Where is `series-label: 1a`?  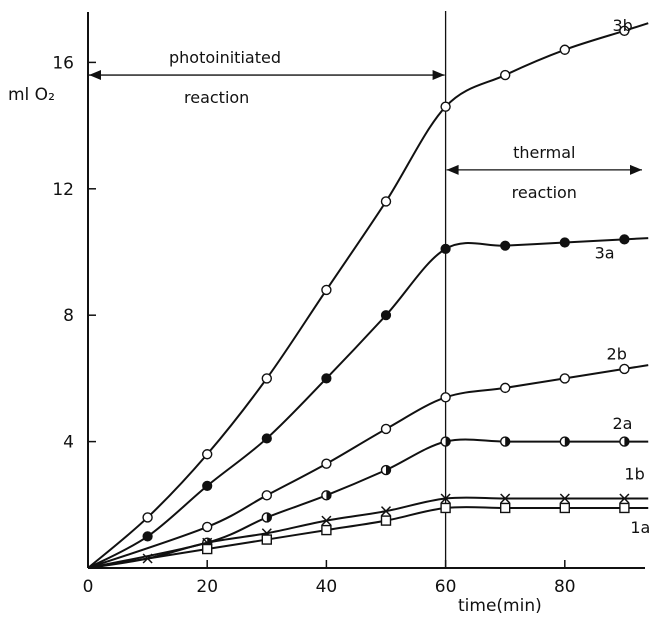
series-label: 1a is located at coordinates (640, 527).